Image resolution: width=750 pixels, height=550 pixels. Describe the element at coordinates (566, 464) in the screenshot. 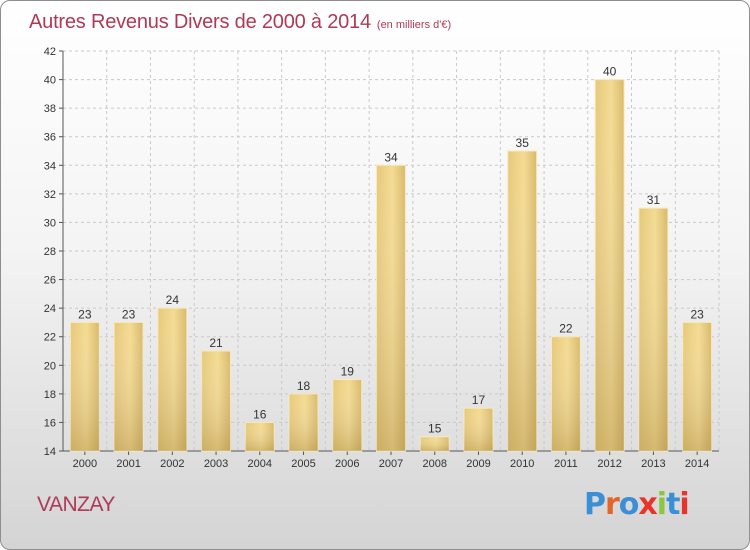

I see `x-tick-label: 2011` at that location.